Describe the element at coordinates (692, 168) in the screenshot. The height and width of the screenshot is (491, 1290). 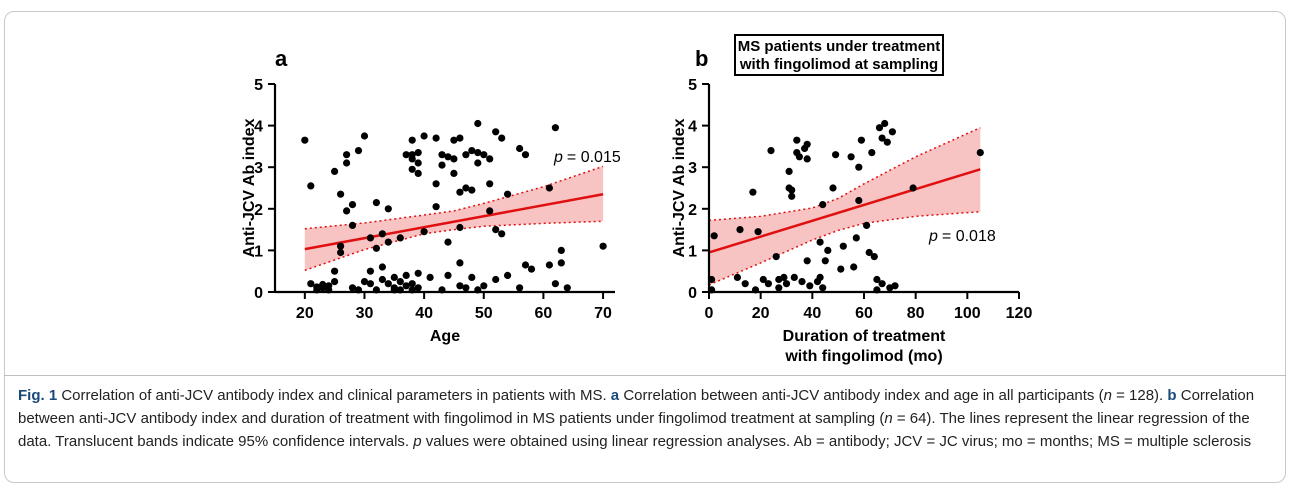
I see `y-tick-label: 3` at that location.